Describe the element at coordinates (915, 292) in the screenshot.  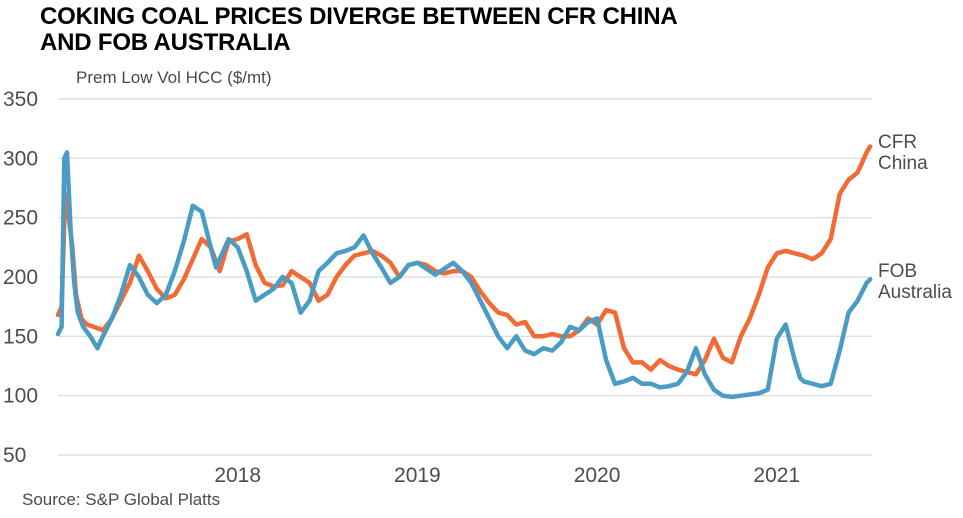
I see `series-label-fob-australia: Australia` at that location.